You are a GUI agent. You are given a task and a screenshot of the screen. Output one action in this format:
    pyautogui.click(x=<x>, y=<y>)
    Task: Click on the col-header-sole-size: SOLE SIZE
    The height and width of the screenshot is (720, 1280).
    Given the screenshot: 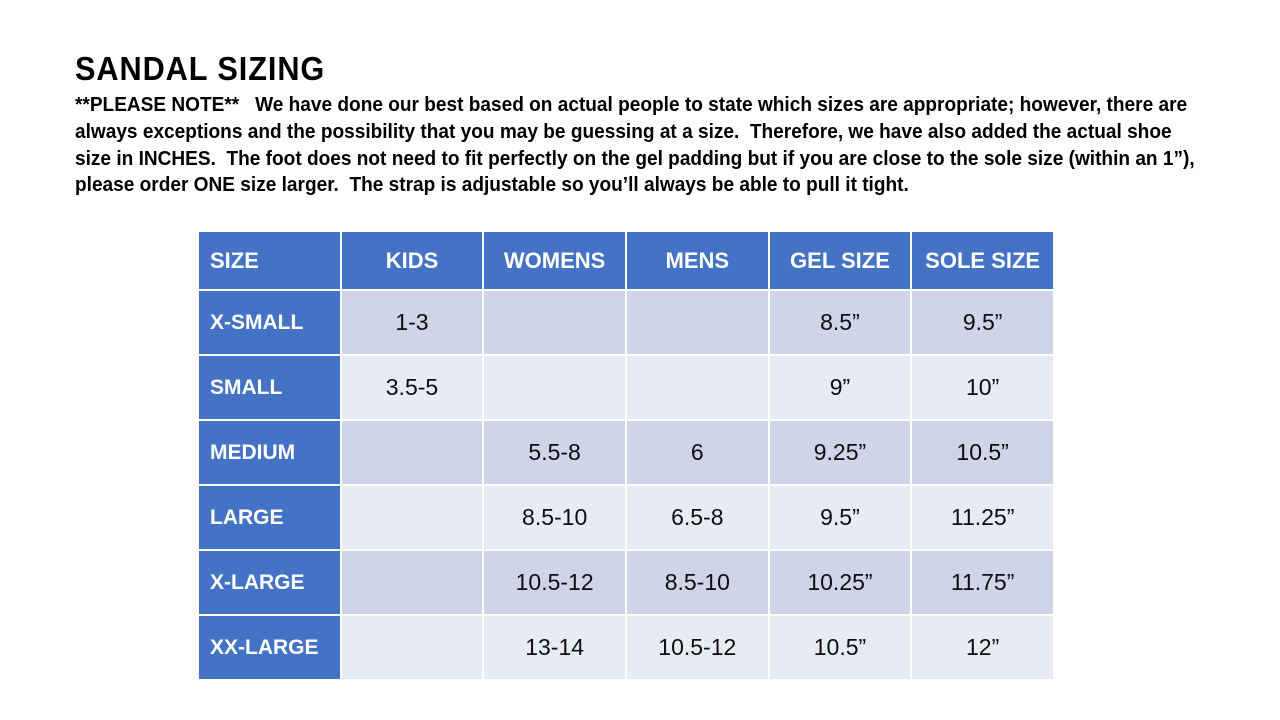 What is the action you would take?
    pyautogui.click(x=982, y=260)
    